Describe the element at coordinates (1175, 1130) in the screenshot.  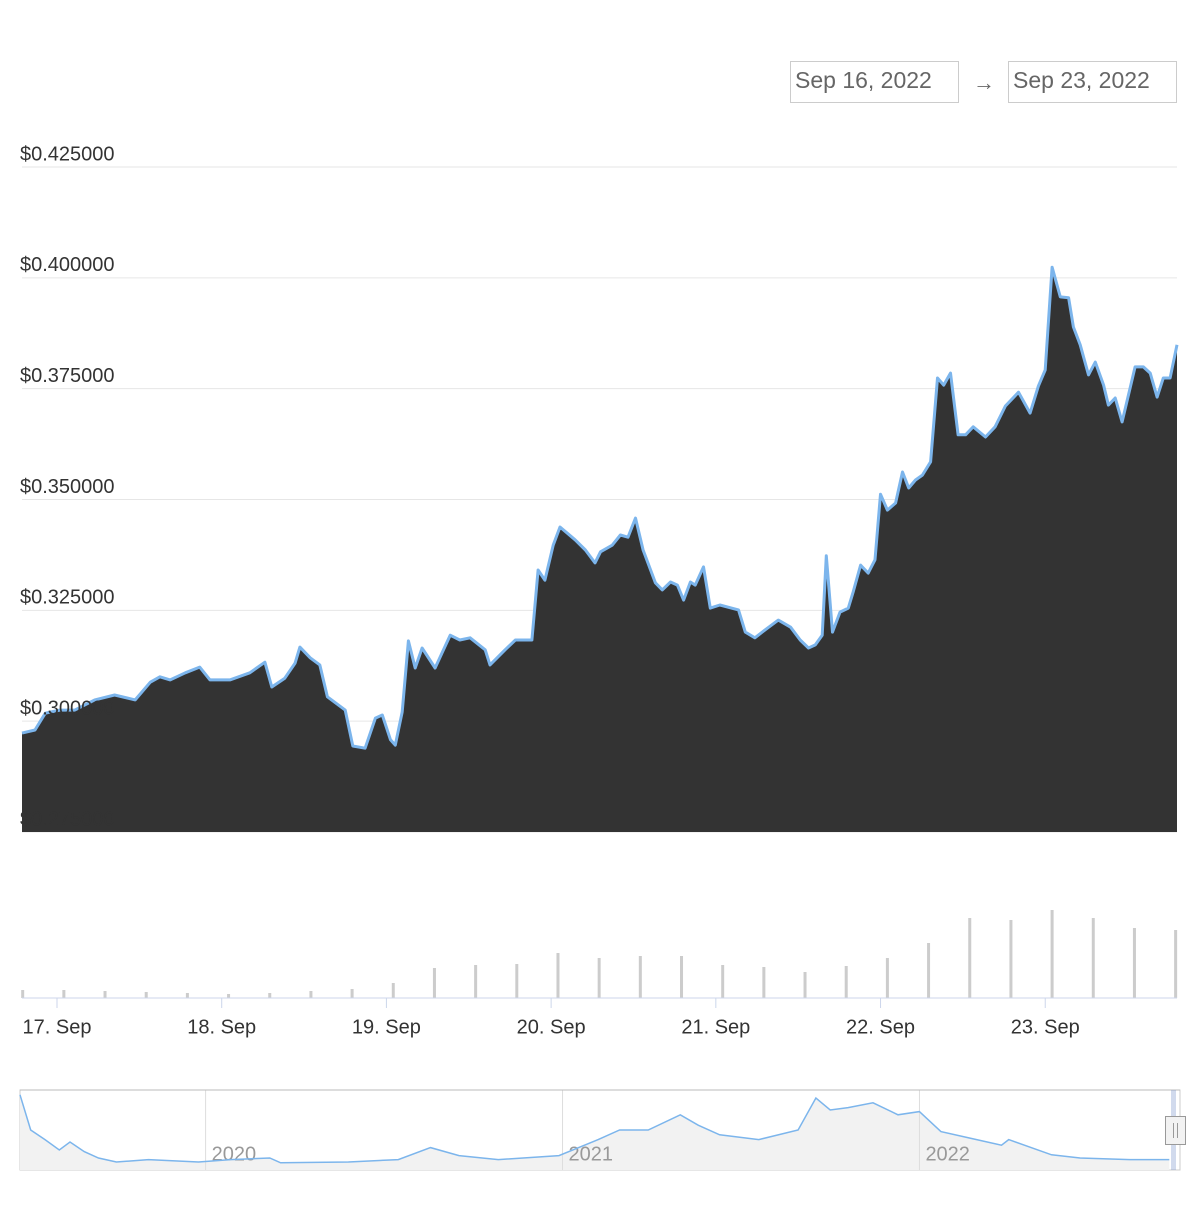
I see `navigator-handle` at that location.